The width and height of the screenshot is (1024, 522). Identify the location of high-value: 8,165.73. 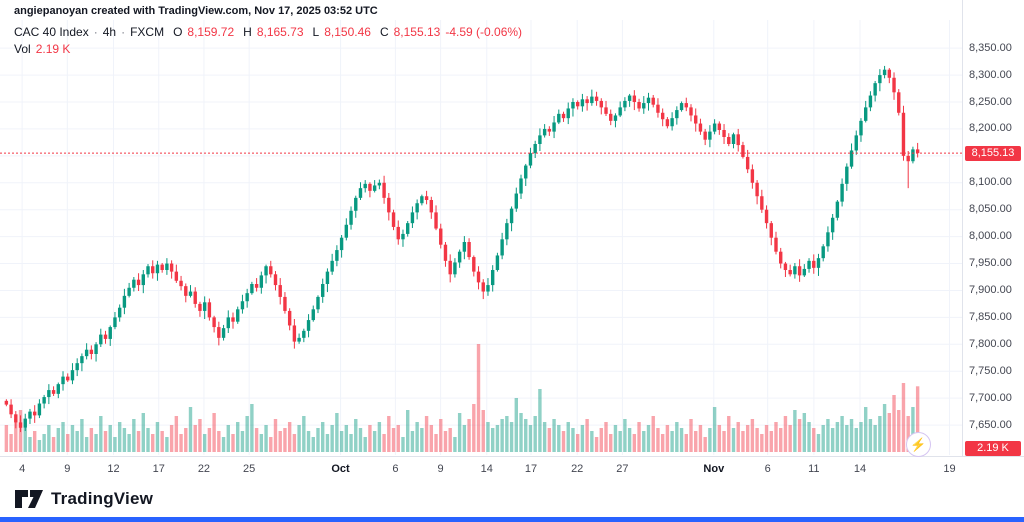
(280, 32).